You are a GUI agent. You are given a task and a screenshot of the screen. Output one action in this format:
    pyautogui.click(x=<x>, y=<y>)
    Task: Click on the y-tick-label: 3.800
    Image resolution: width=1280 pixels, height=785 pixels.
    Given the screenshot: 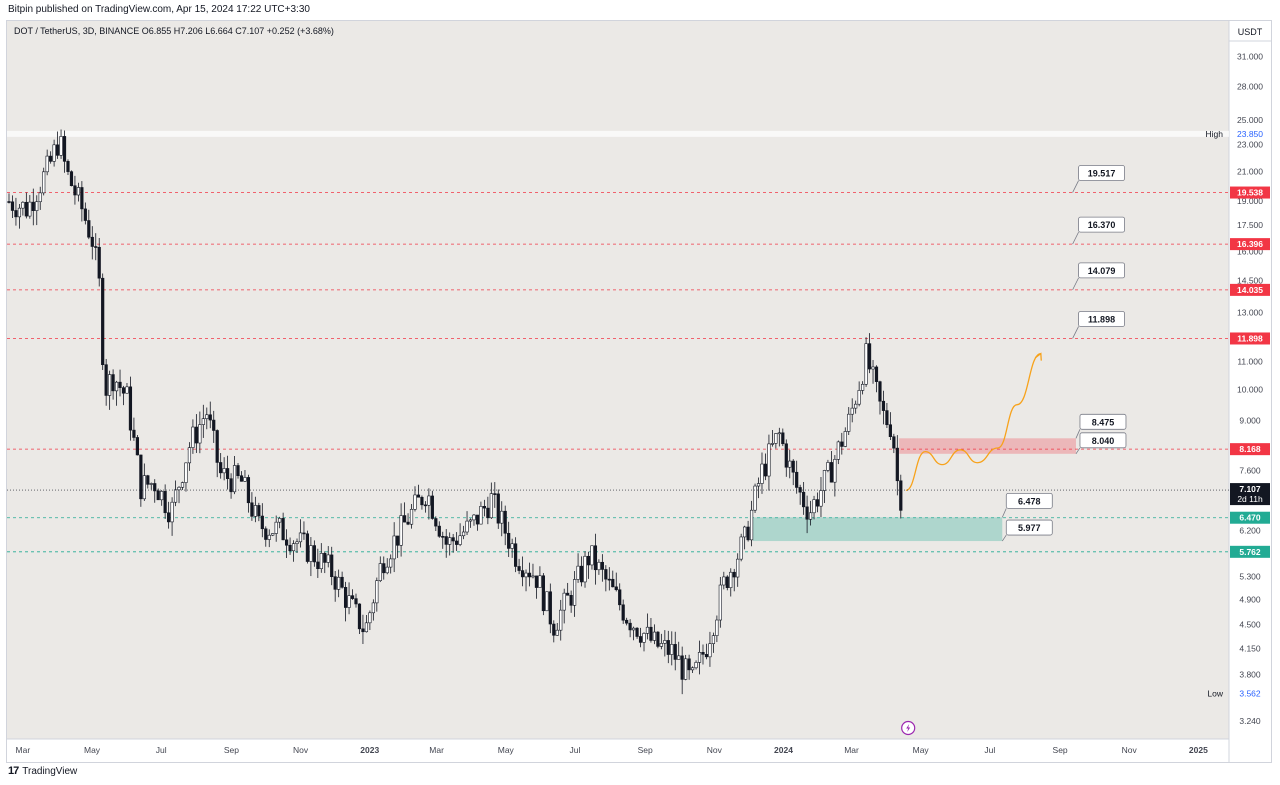 What is the action you would take?
    pyautogui.click(x=1250, y=674)
    